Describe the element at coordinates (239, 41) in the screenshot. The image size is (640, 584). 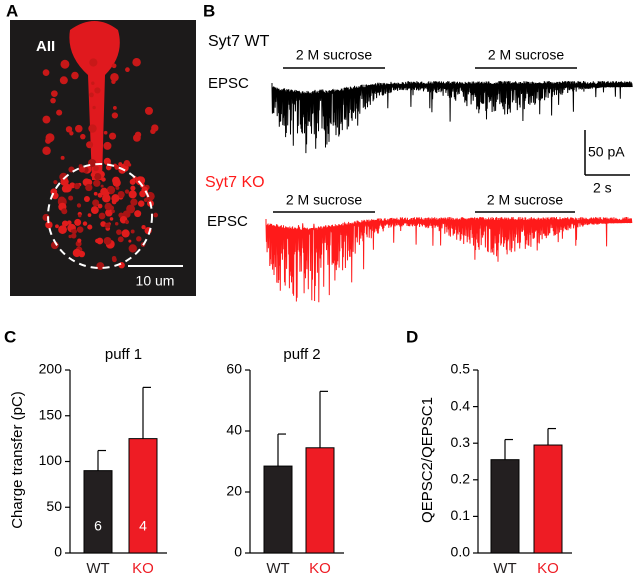
I see `trace-name: Syt7 WT` at that location.